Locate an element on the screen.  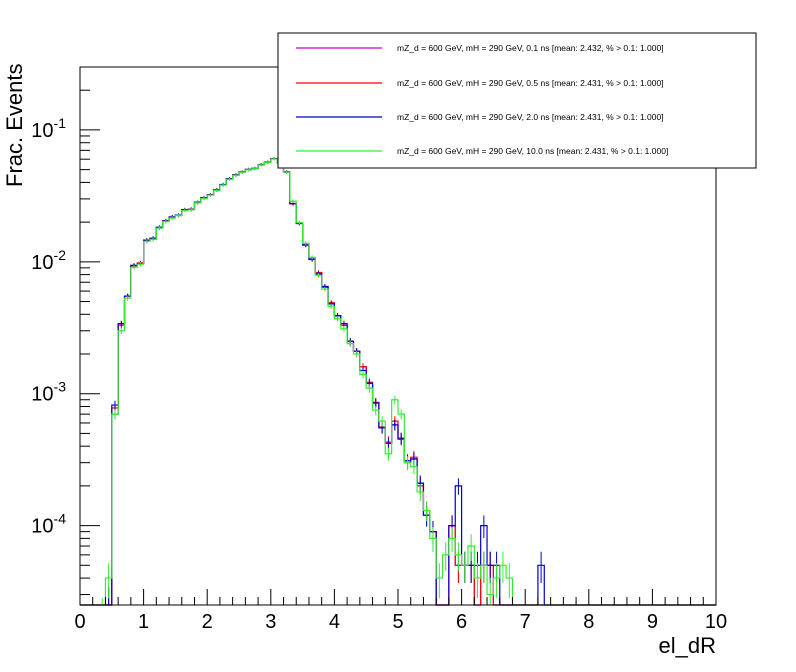
y-tick-label: 10⁻³ is located at coordinates (48, 392).